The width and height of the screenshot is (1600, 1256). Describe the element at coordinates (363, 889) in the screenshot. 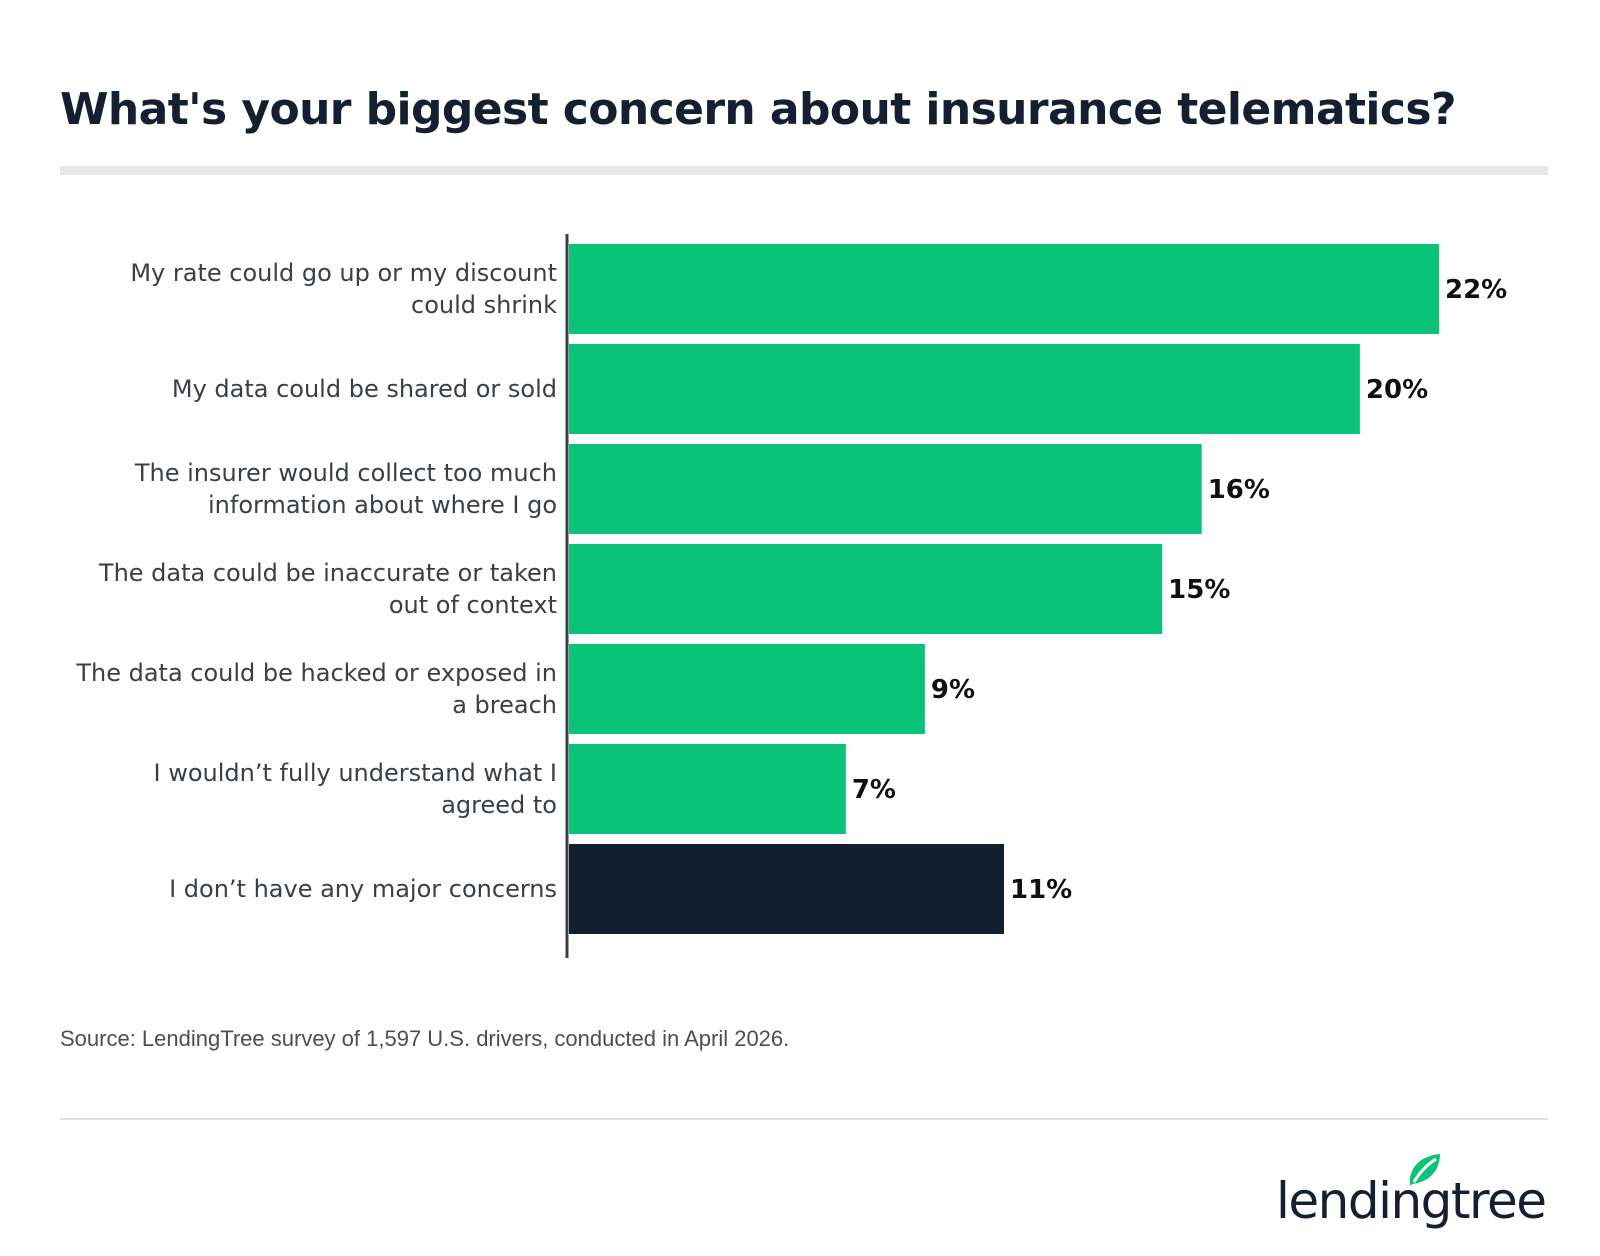

I see `category-label-7: I don’t have any major concerns` at that location.